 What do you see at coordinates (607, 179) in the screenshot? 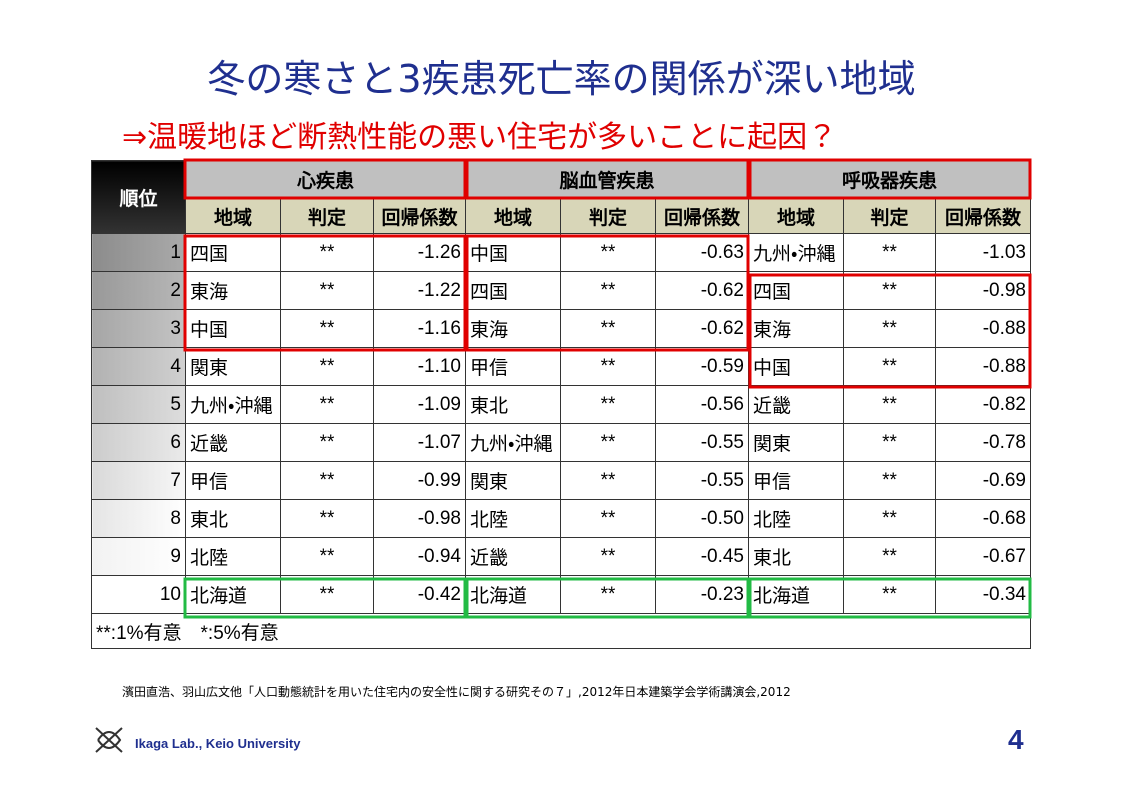
I see `group-header: 脳血管疾患` at bounding box center [607, 179].